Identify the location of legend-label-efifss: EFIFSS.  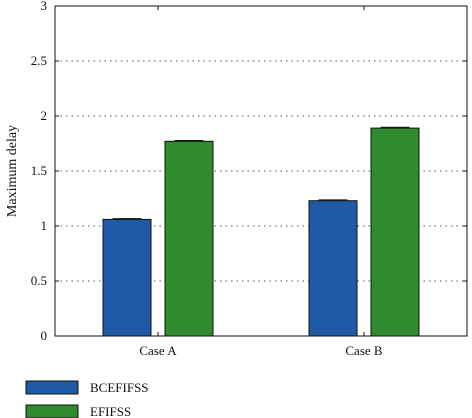
(110, 411).